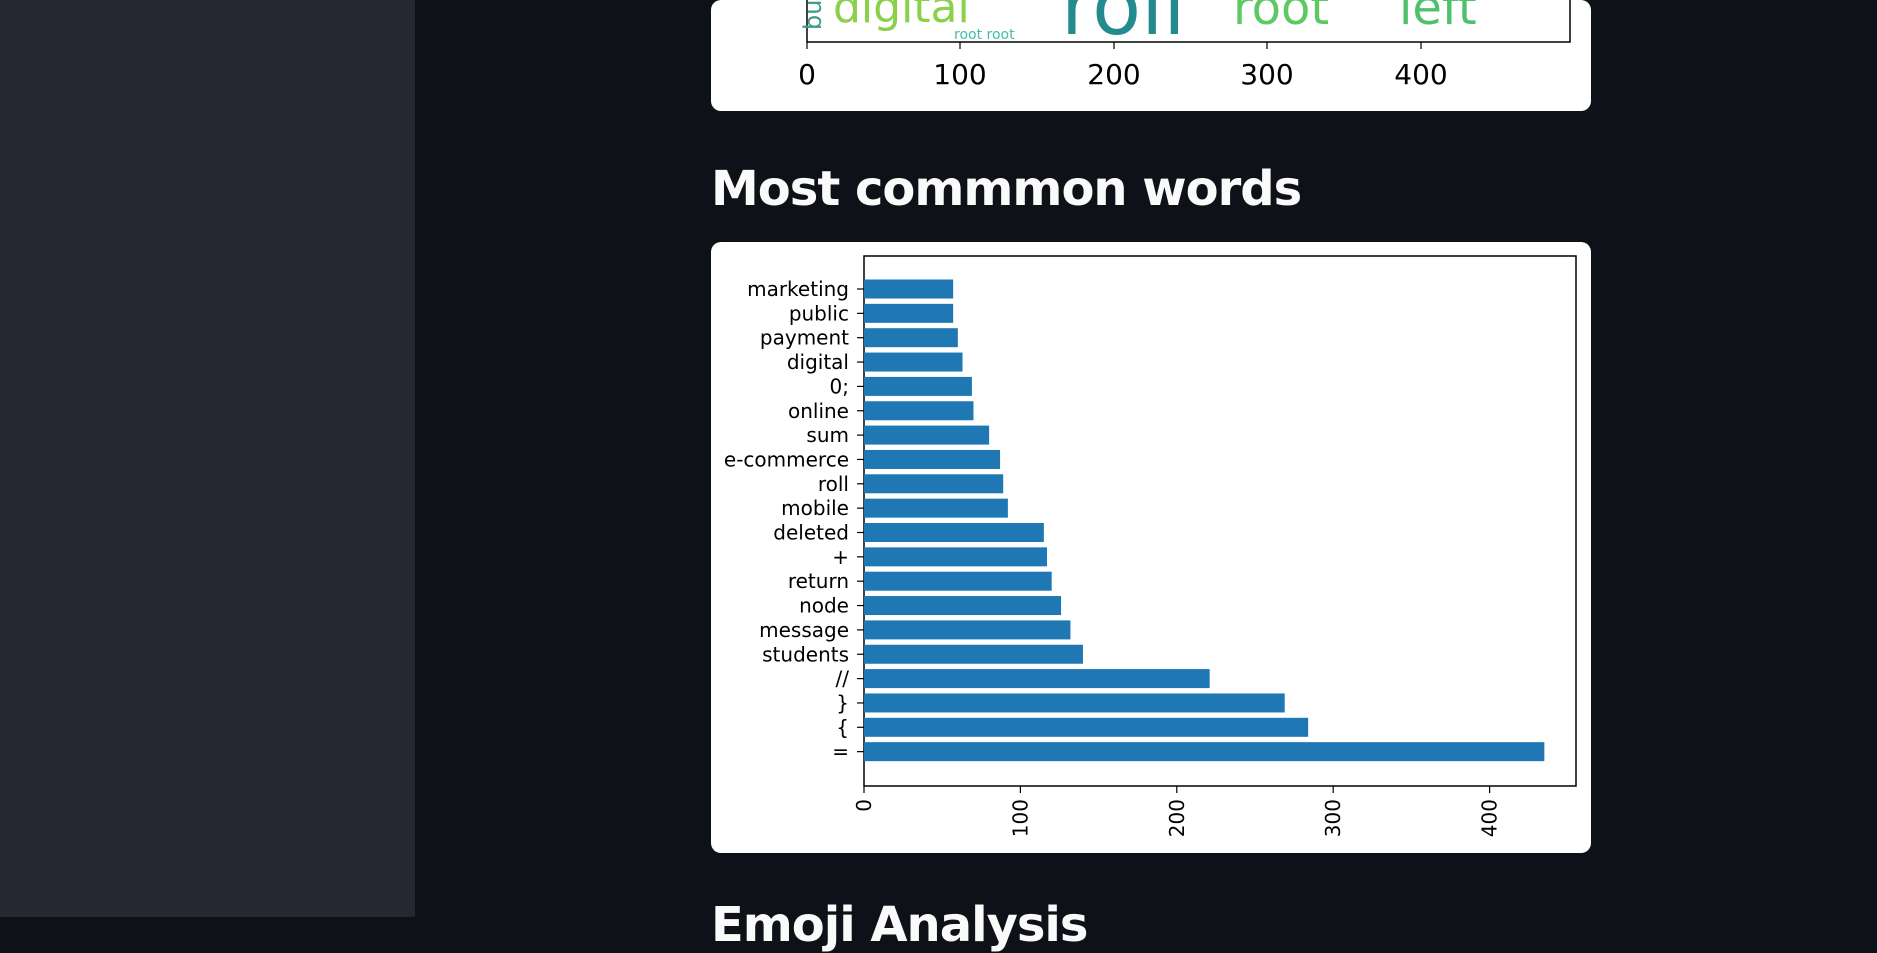  Describe the element at coordinates (840, 752) in the screenshot. I see `y-tick-label: =` at that location.